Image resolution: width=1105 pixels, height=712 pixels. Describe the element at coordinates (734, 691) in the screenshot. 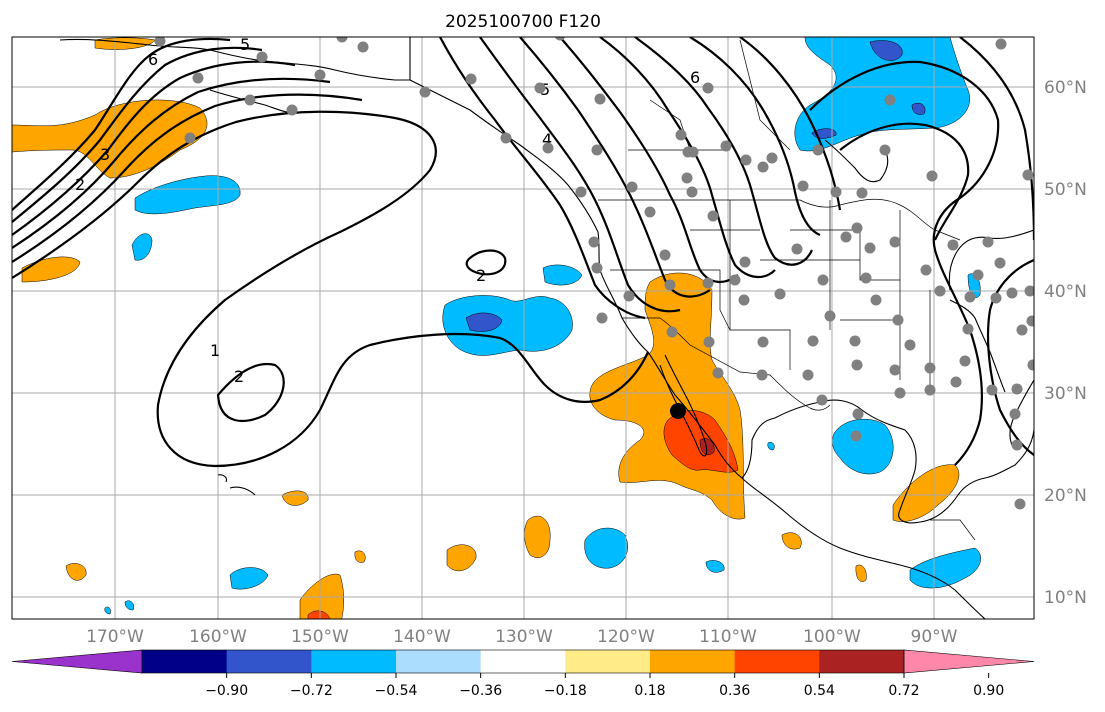

I see `colorbar-tick-label: 0.36` at that location.